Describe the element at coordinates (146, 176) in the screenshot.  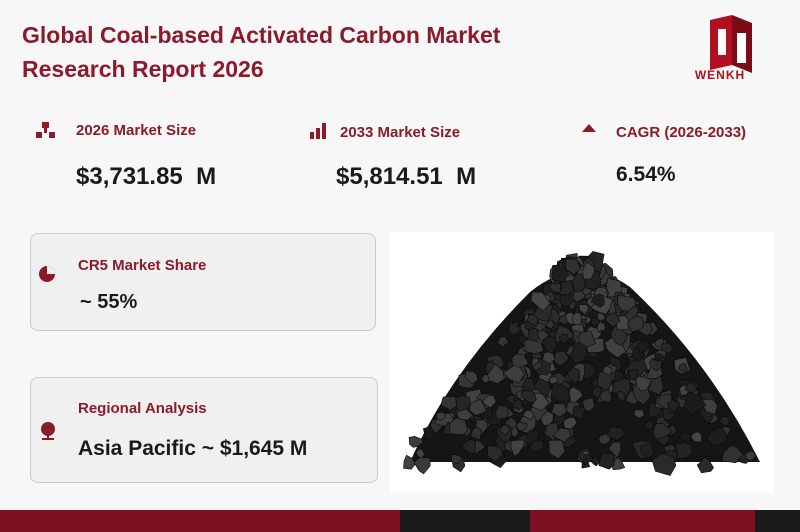
I see `stat-value: $3,731.85 M` at that location.